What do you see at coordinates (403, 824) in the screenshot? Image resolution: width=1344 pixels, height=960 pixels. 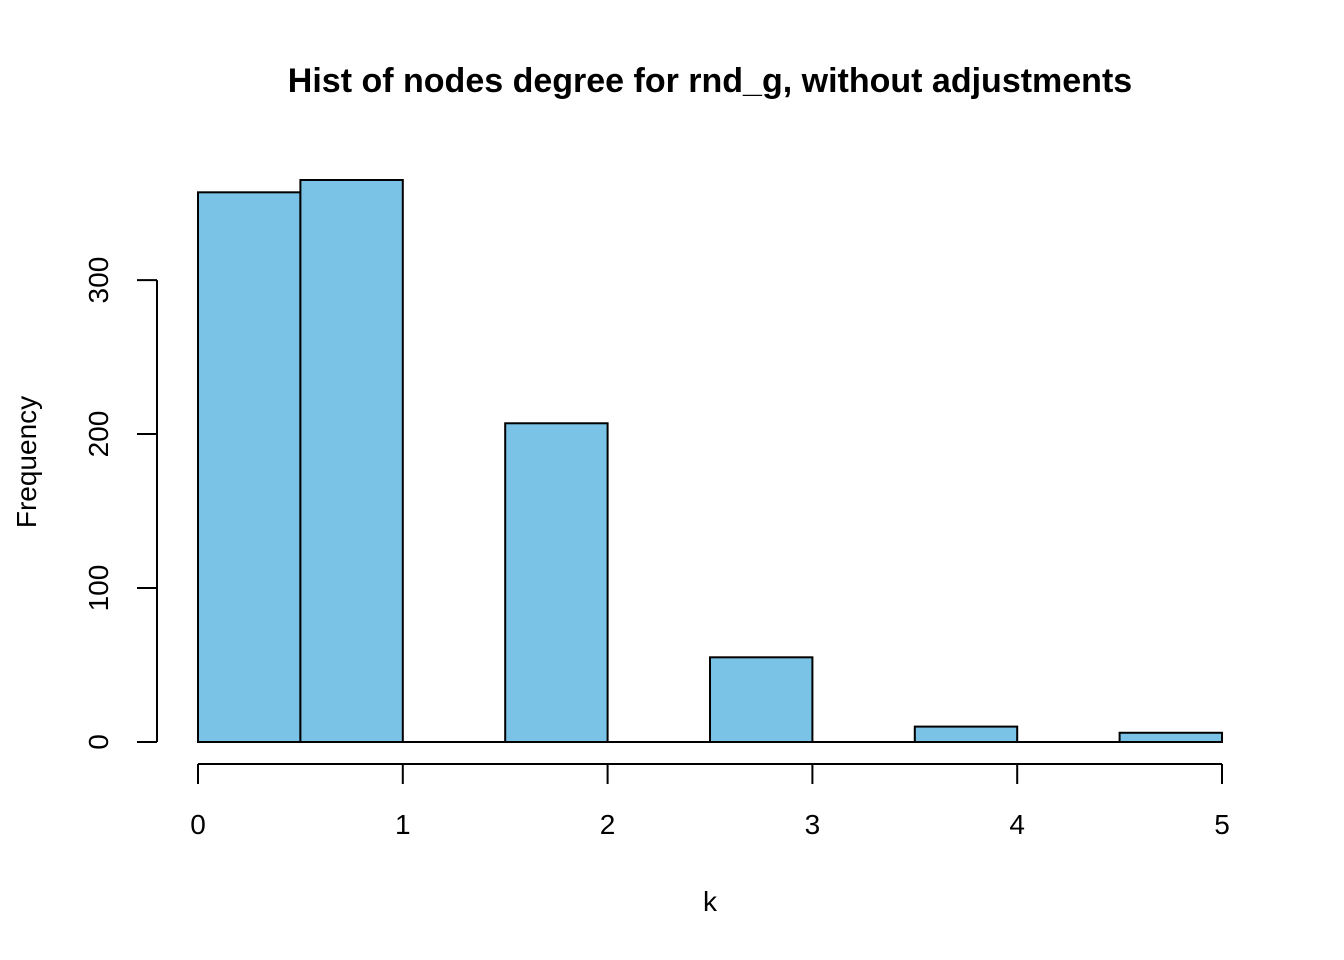 I see `x-tick-label-1: 1` at bounding box center [403, 824].